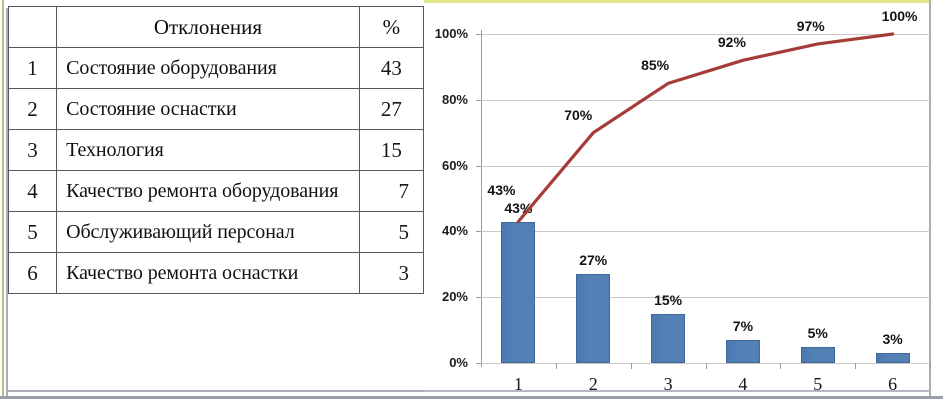 This screenshot has width=943, height=406. I want to click on row-percent: 15, so click(391, 150).